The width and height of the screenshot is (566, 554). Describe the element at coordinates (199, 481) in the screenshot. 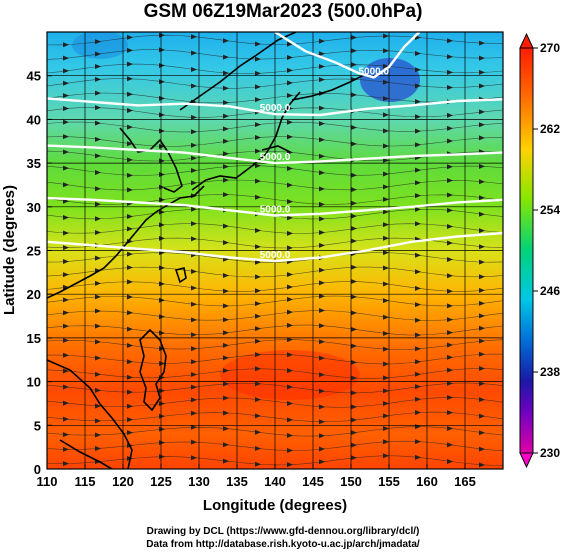

I see `x-tick-label: 130` at that location.